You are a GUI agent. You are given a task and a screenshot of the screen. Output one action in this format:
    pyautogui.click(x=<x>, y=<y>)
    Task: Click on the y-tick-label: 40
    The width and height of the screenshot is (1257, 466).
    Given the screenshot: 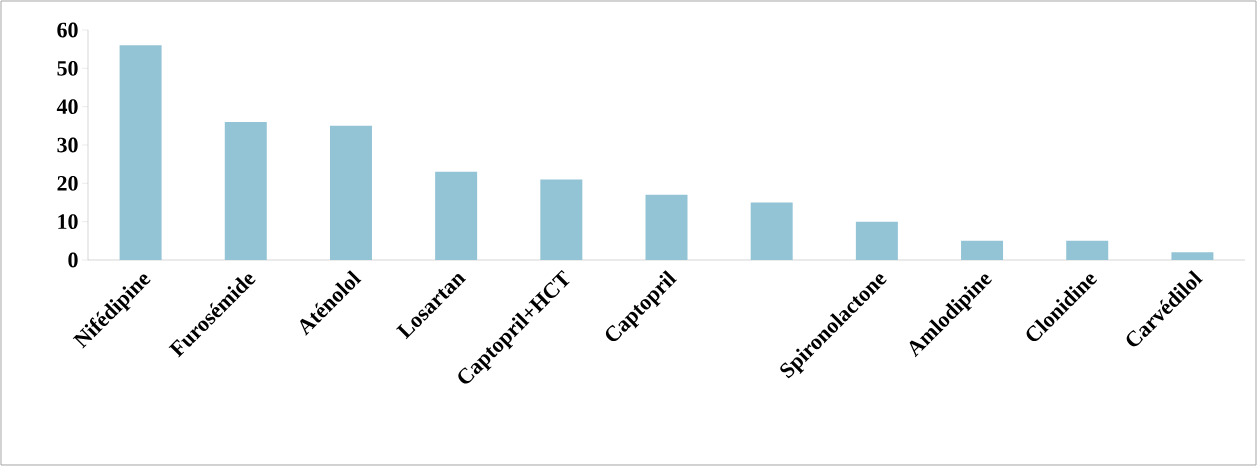 What is the action you would take?
    pyautogui.click(x=67, y=107)
    